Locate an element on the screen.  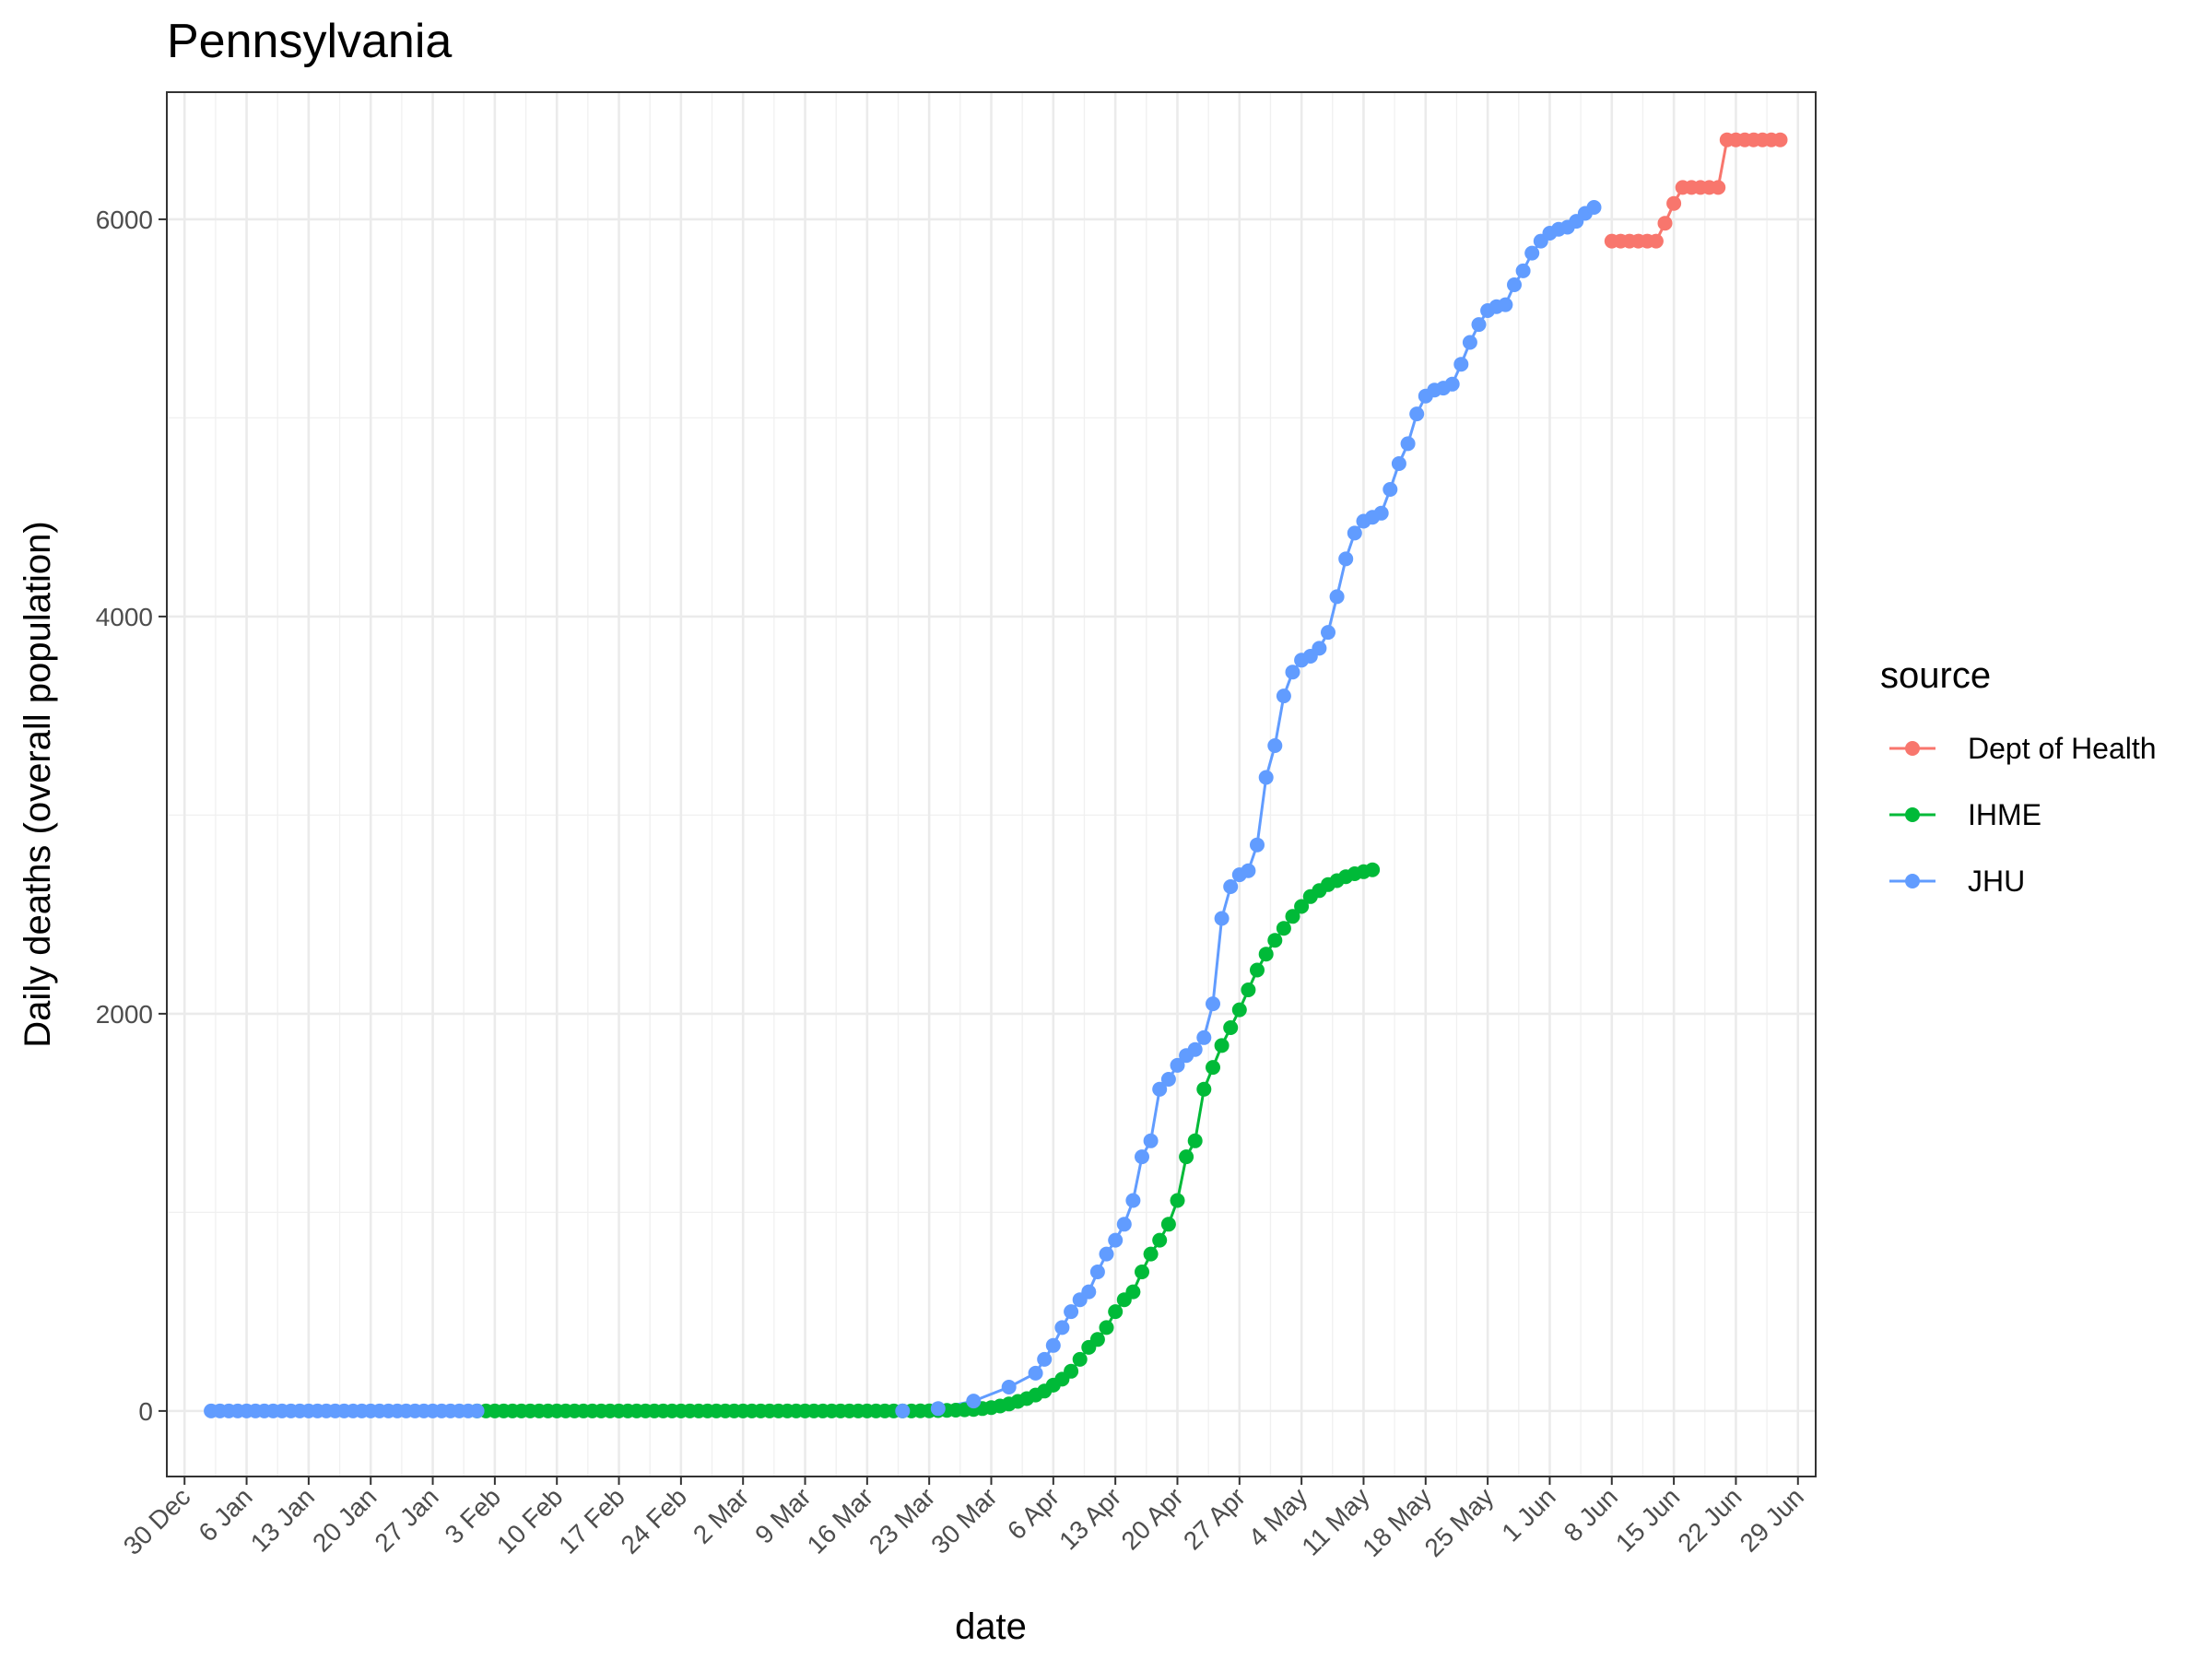
legend-label-dept-of-health: Dept of Health is located at coordinates (2062, 748).